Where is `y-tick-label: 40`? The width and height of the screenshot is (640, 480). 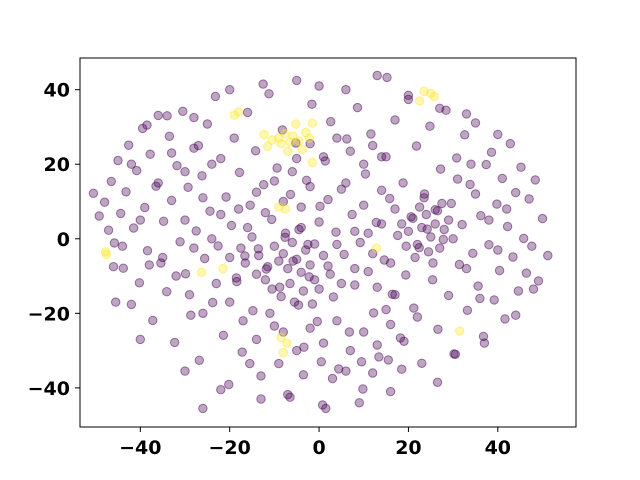 y-tick-label: 40 is located at coordinates (57, 91).